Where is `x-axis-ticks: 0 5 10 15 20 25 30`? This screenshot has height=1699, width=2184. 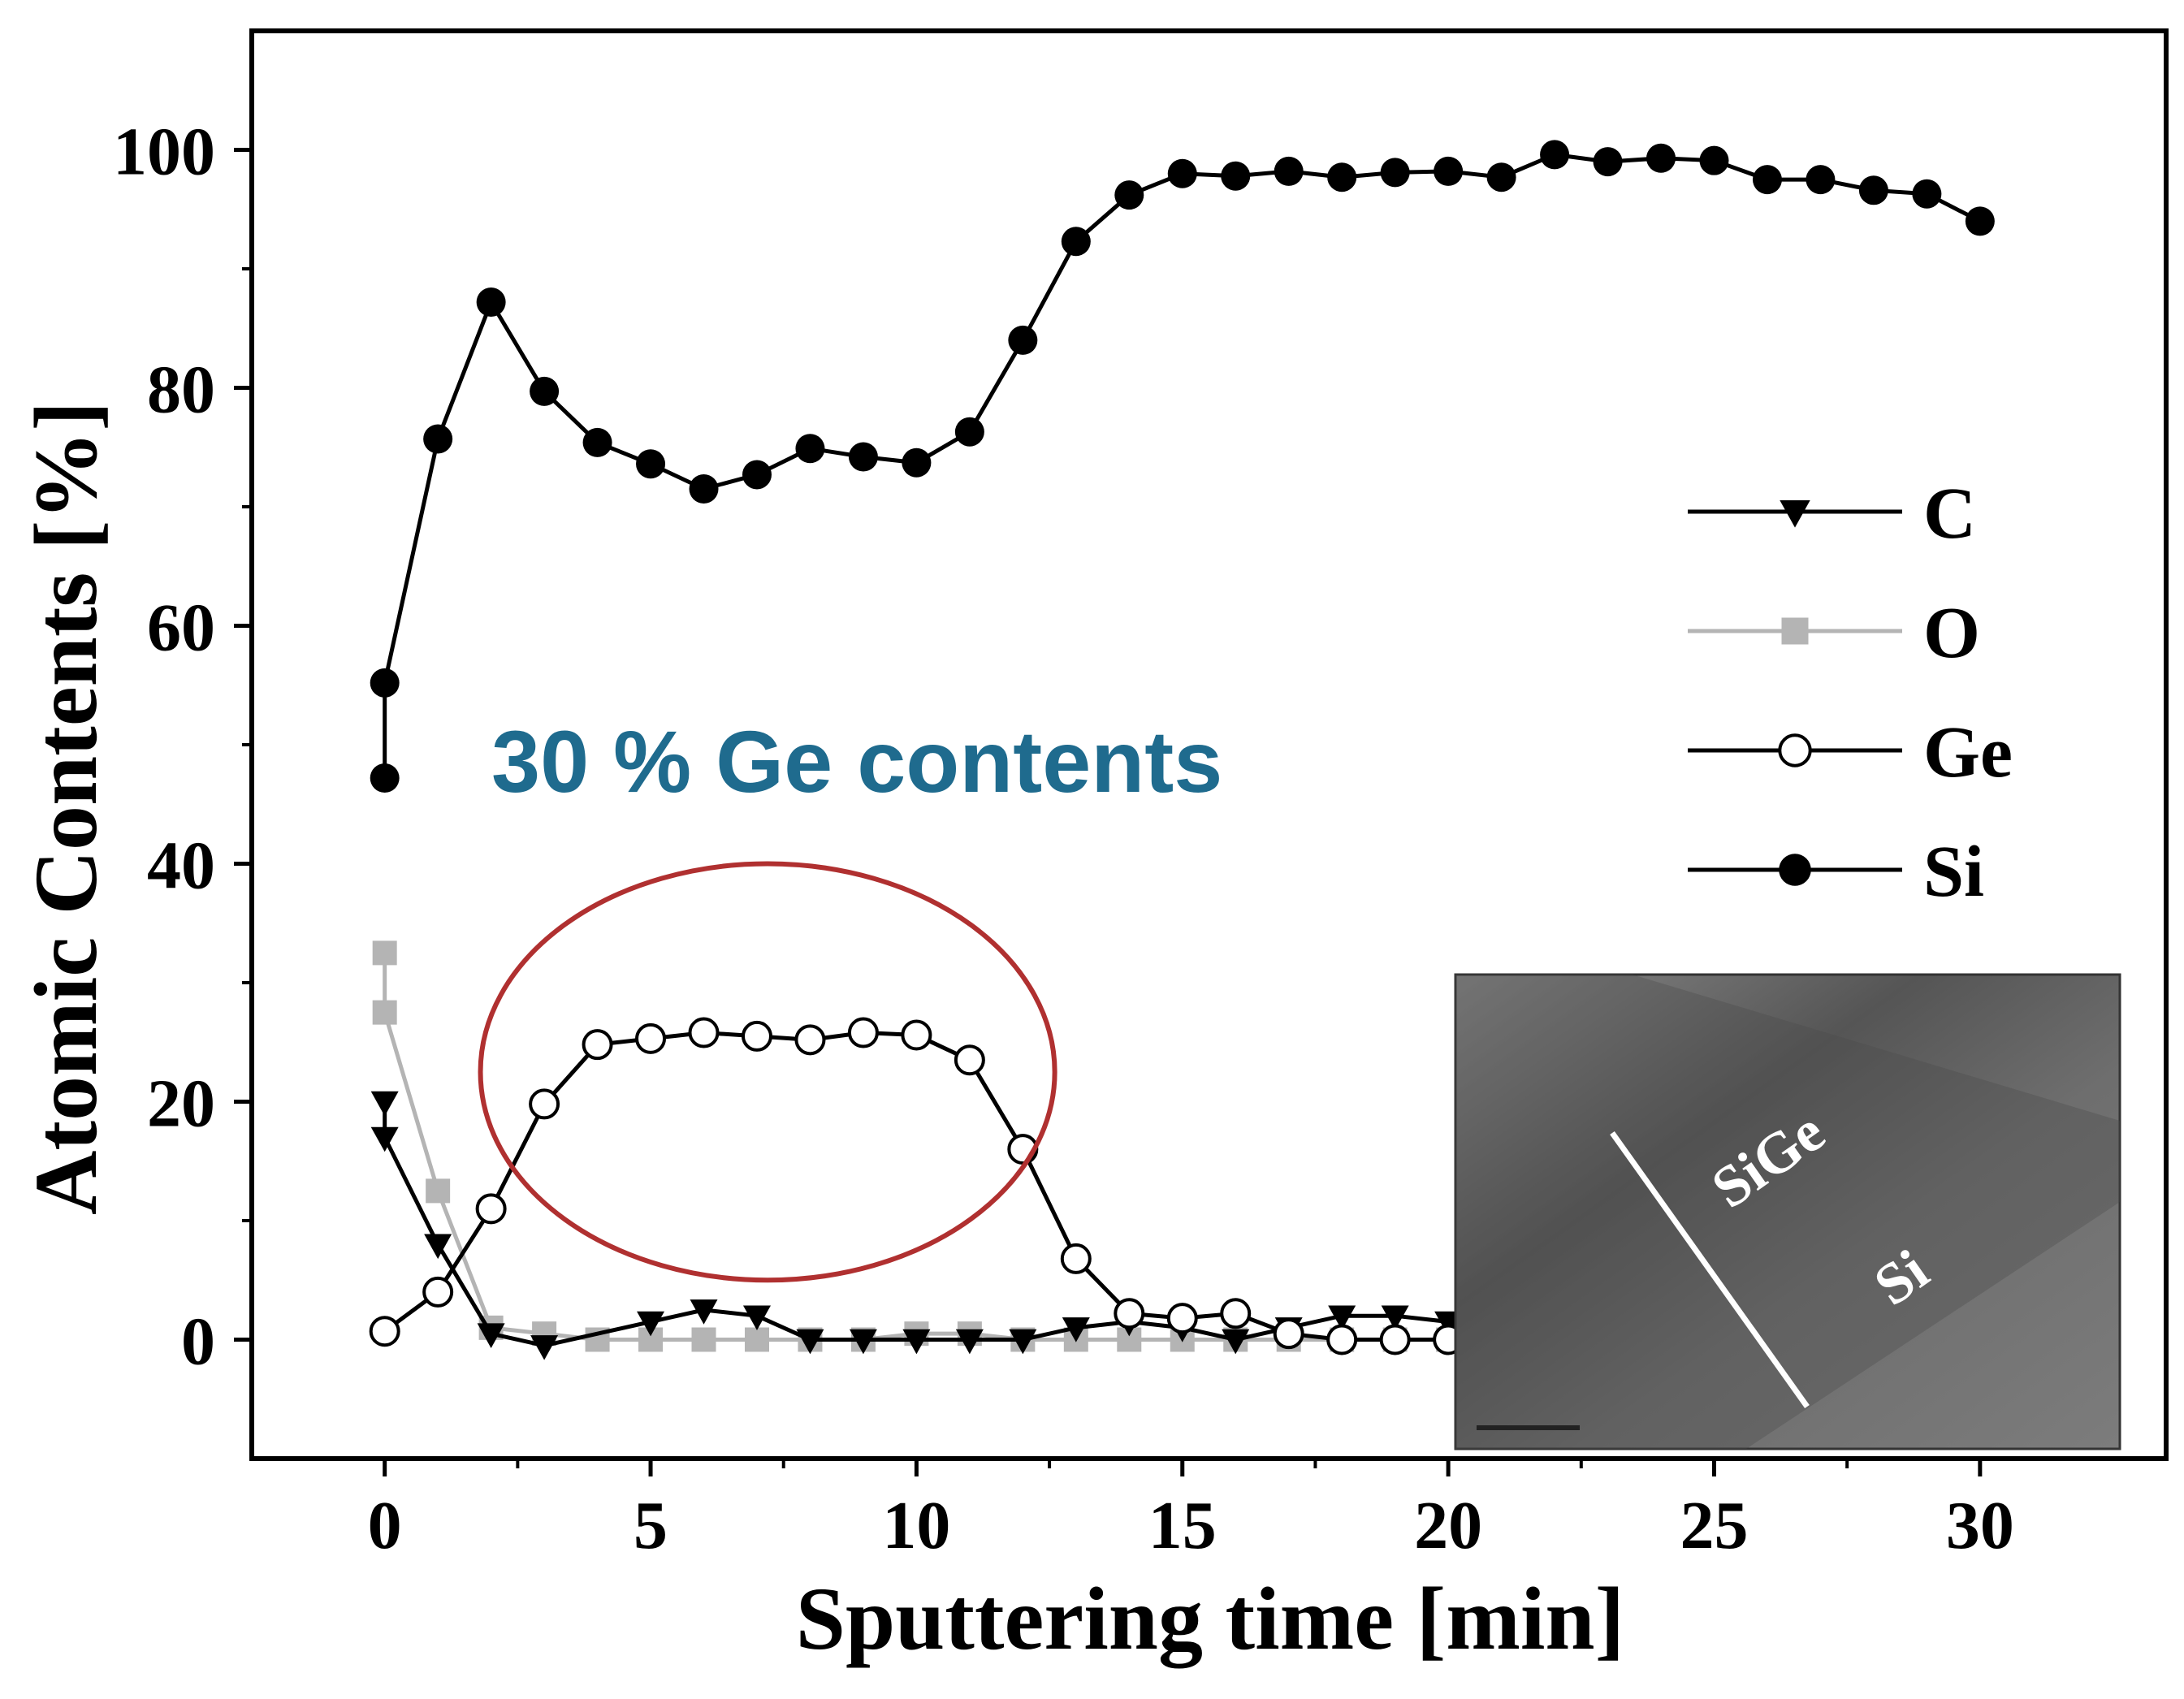 x-axis-ticks: 0 5 10 15 20 25 30 is located at coordinates (1191, 1511).